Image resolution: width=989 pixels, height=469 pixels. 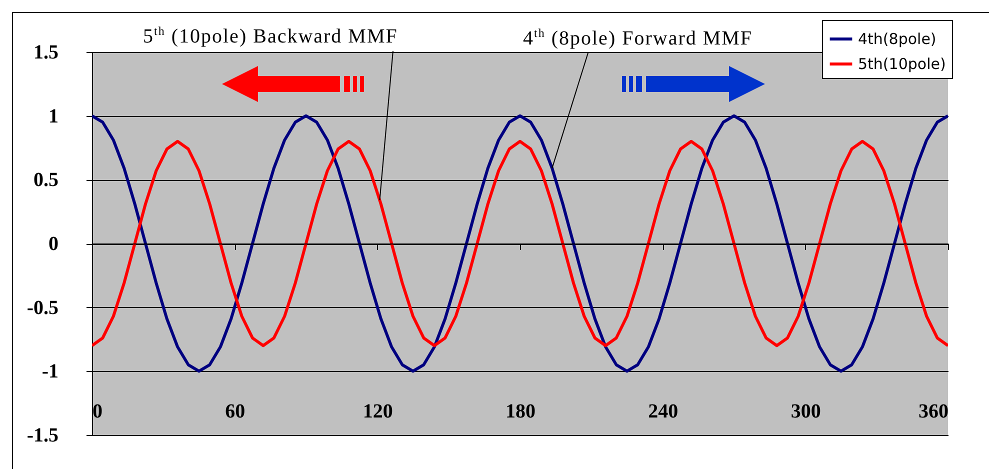 What do you see at coordinates (42, 307) in the screenshot?
I see `y-tick-label: -0.5` at bounding box center [42, 307].